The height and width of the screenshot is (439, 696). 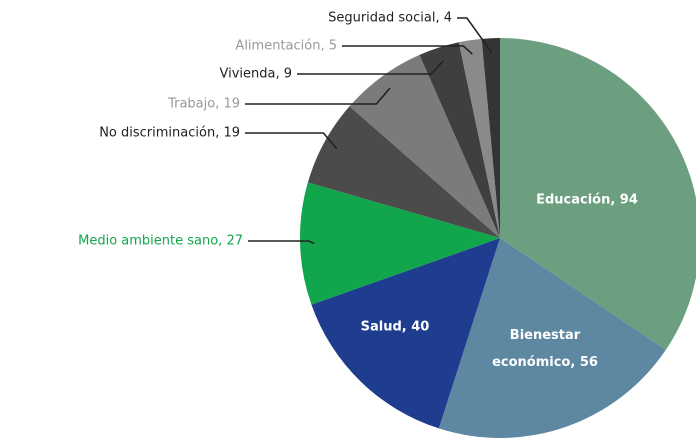 I want to click on slice-label: Trabajo, 19, so click(x=203, y=104).